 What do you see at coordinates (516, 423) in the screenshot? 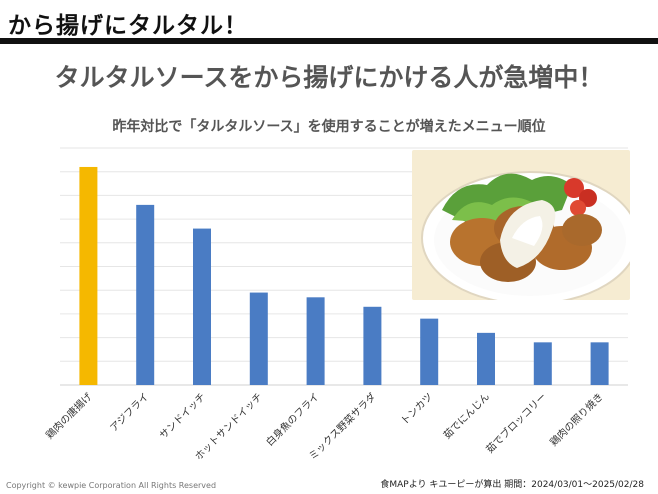
I see `x-tick-label: 茹でブロッコリー` at bounding box center [516, 423].